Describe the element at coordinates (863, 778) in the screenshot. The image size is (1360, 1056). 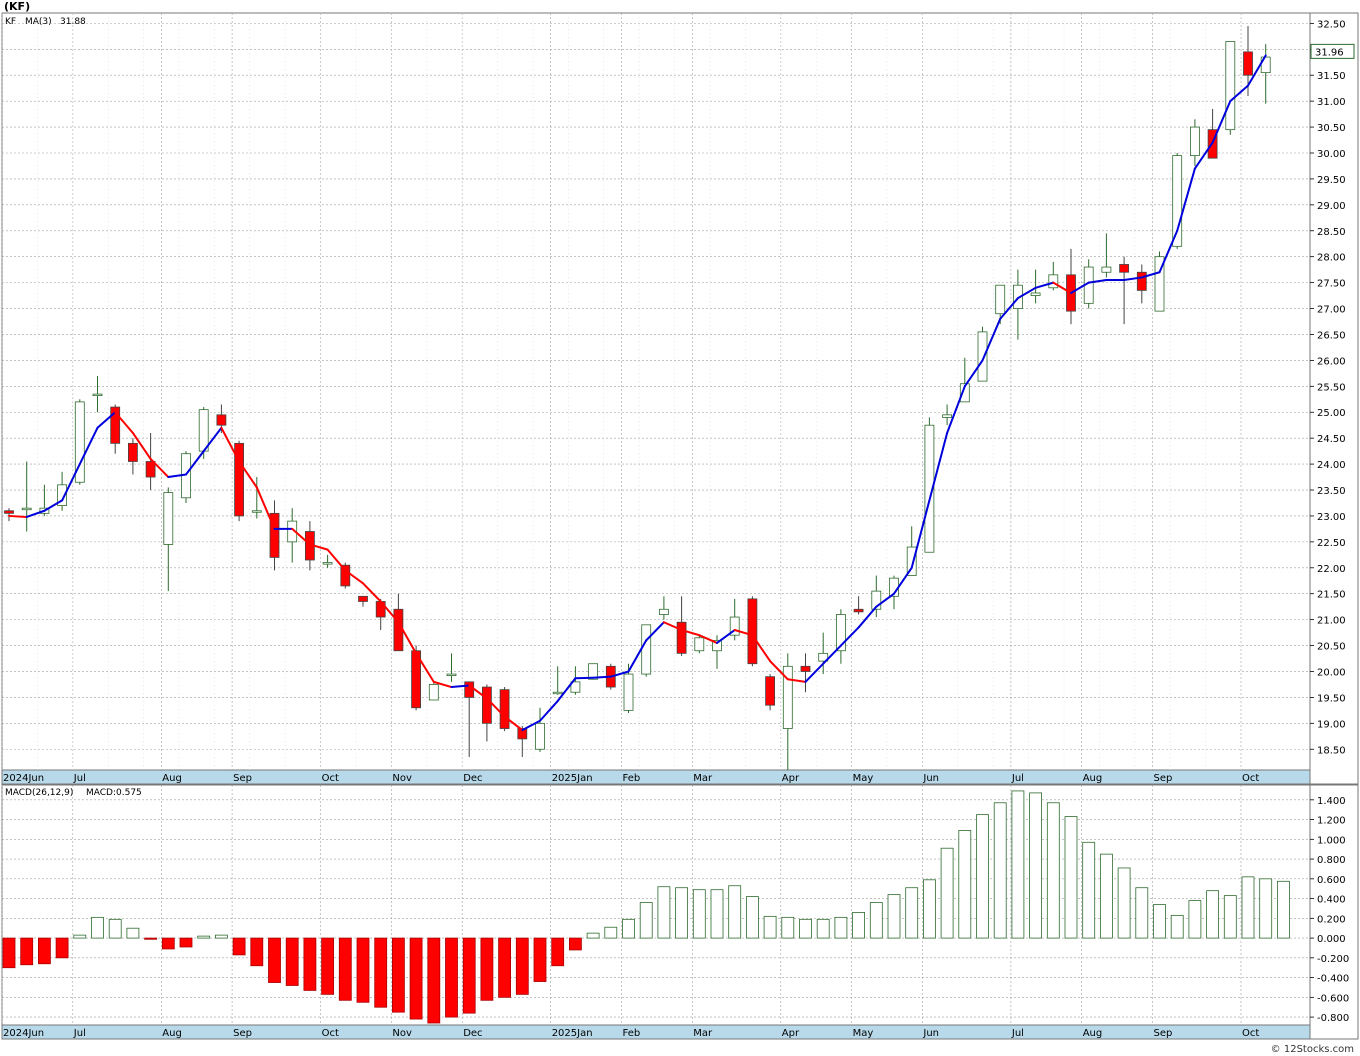
I see `date-label: May` at that location.